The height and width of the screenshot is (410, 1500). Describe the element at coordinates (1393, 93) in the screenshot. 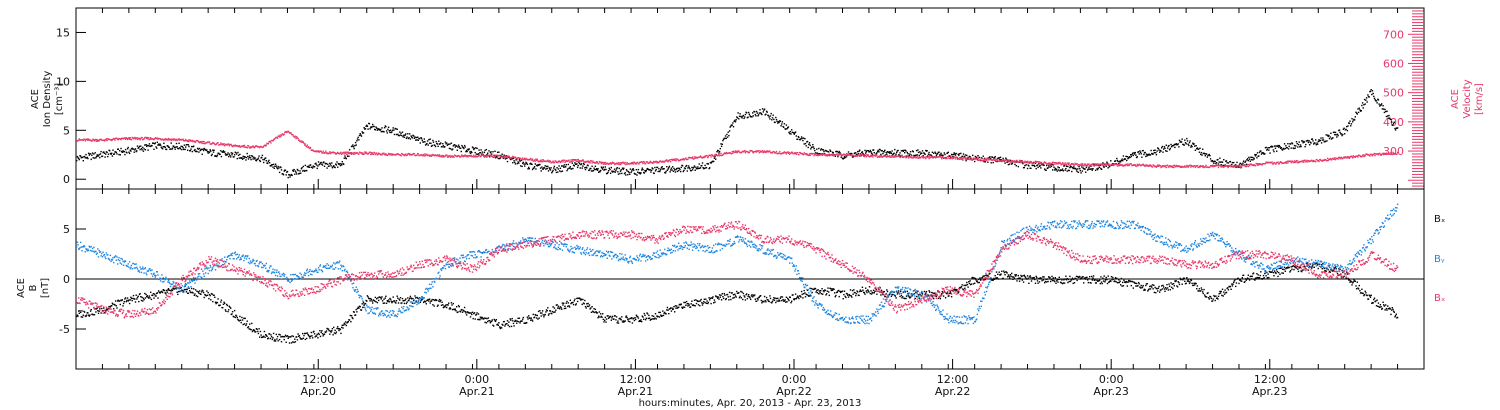

I see `velocity-tick-label: 500` at that location.